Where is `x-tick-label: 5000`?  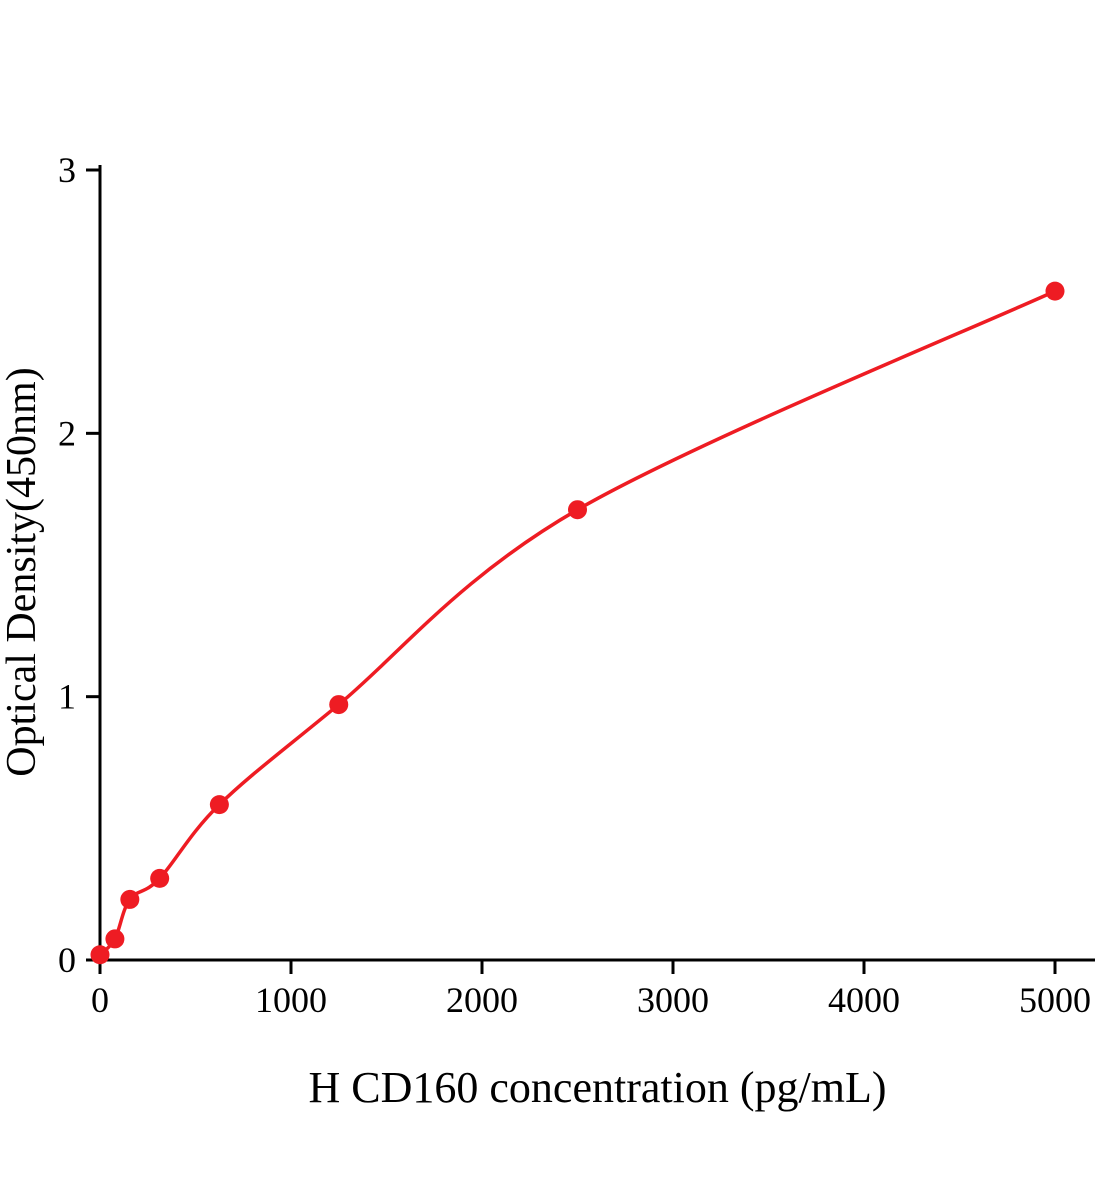 x-tick-label: 5000 is located at coordinates (1055, 1000).